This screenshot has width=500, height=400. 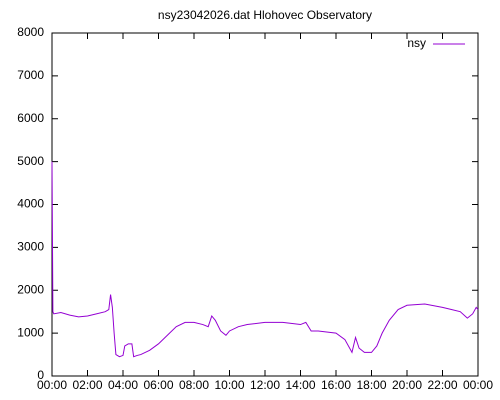 I want to click on x-tick-label: 14:00, so click(x=300, y=385).